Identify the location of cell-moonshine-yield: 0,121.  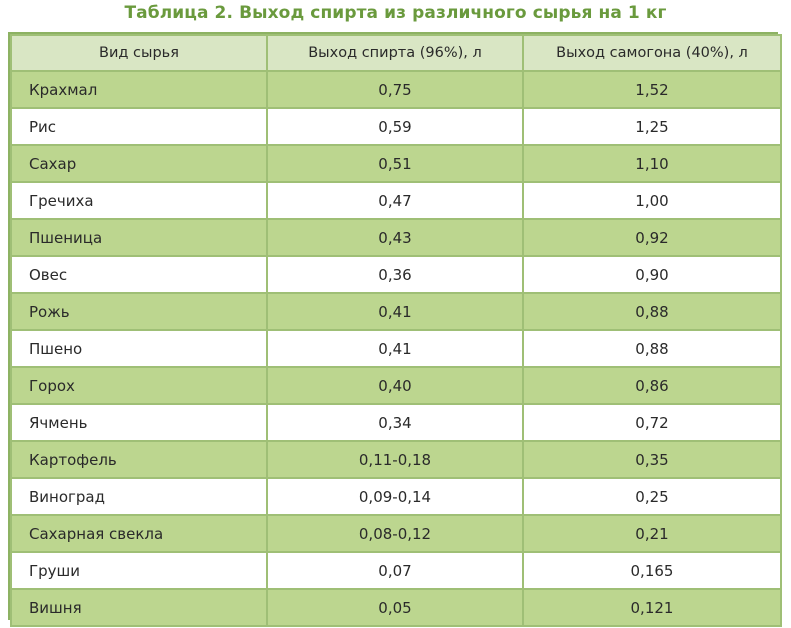
(652, 607).